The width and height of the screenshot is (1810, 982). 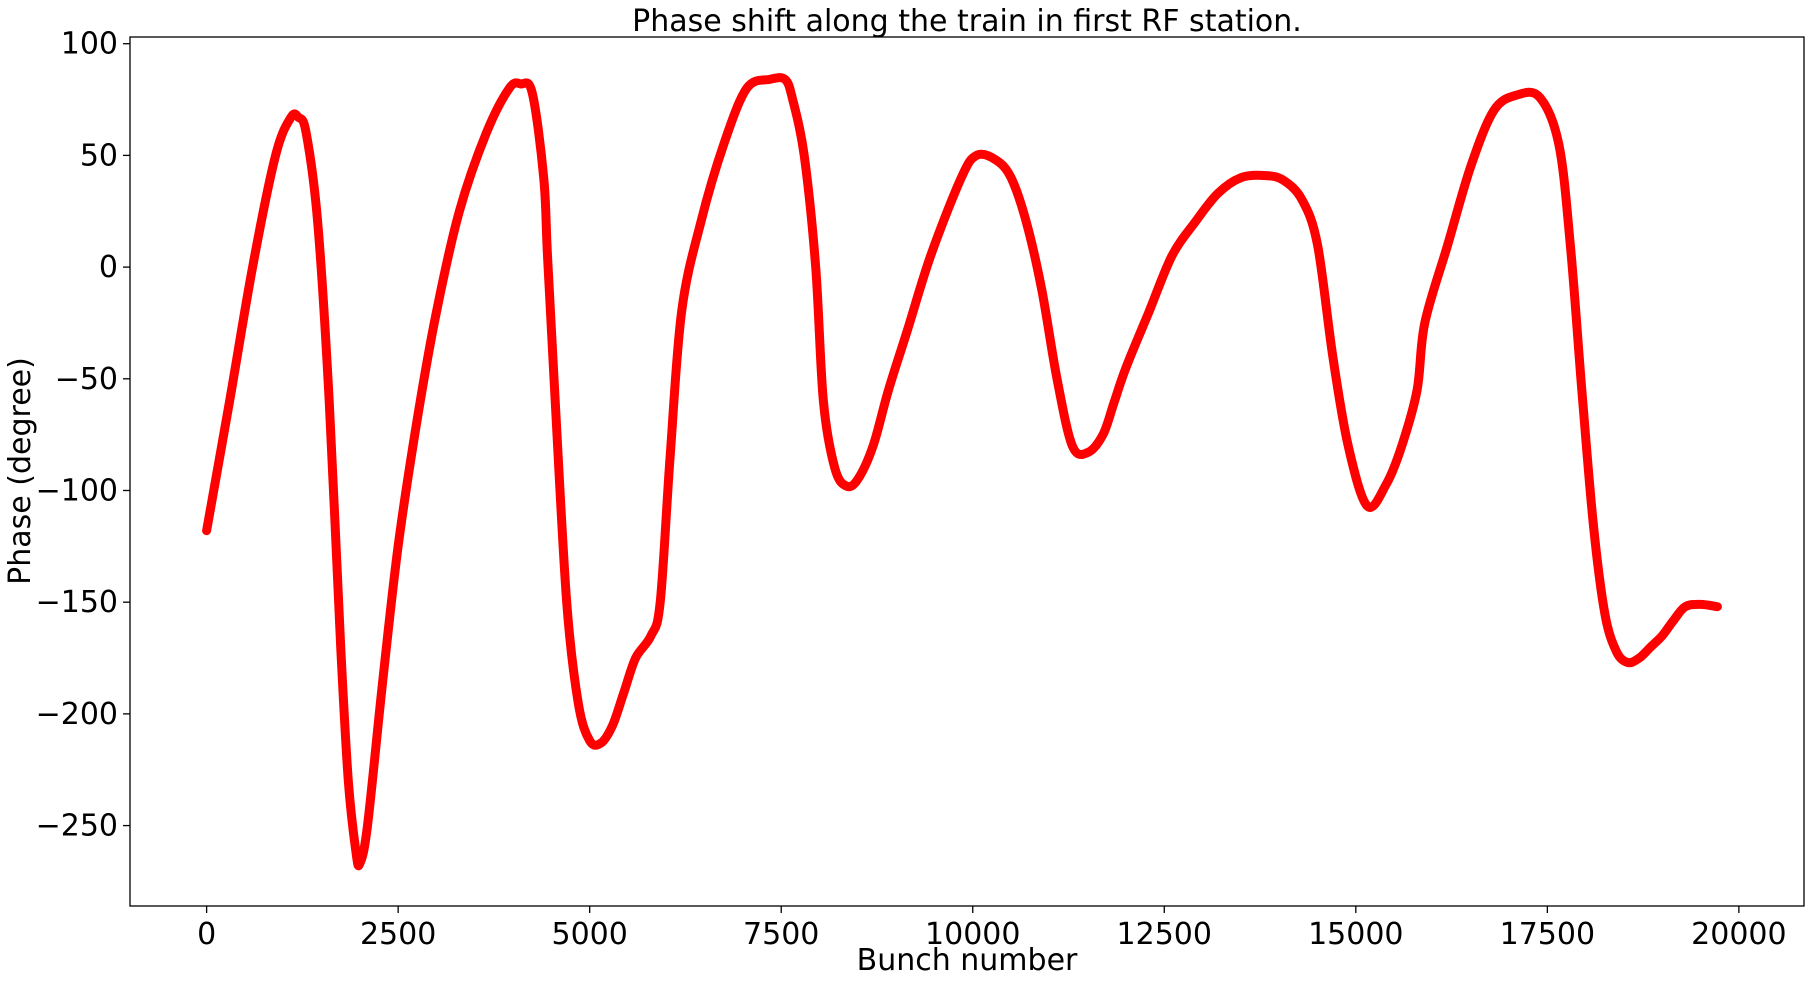 What do you see at coordinates (206, 934) in the screenshot?
I see `x-tick-label: 0` at bounding box center [206, 934].